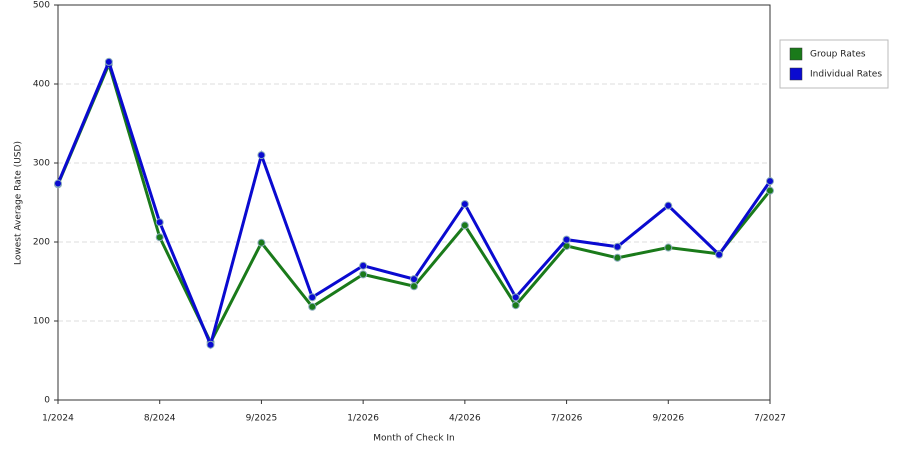 The image size is (900, 450). Describe the element at coordinates (41, 164) in the screenshot. I see `y-tick-label: 300` at that location.